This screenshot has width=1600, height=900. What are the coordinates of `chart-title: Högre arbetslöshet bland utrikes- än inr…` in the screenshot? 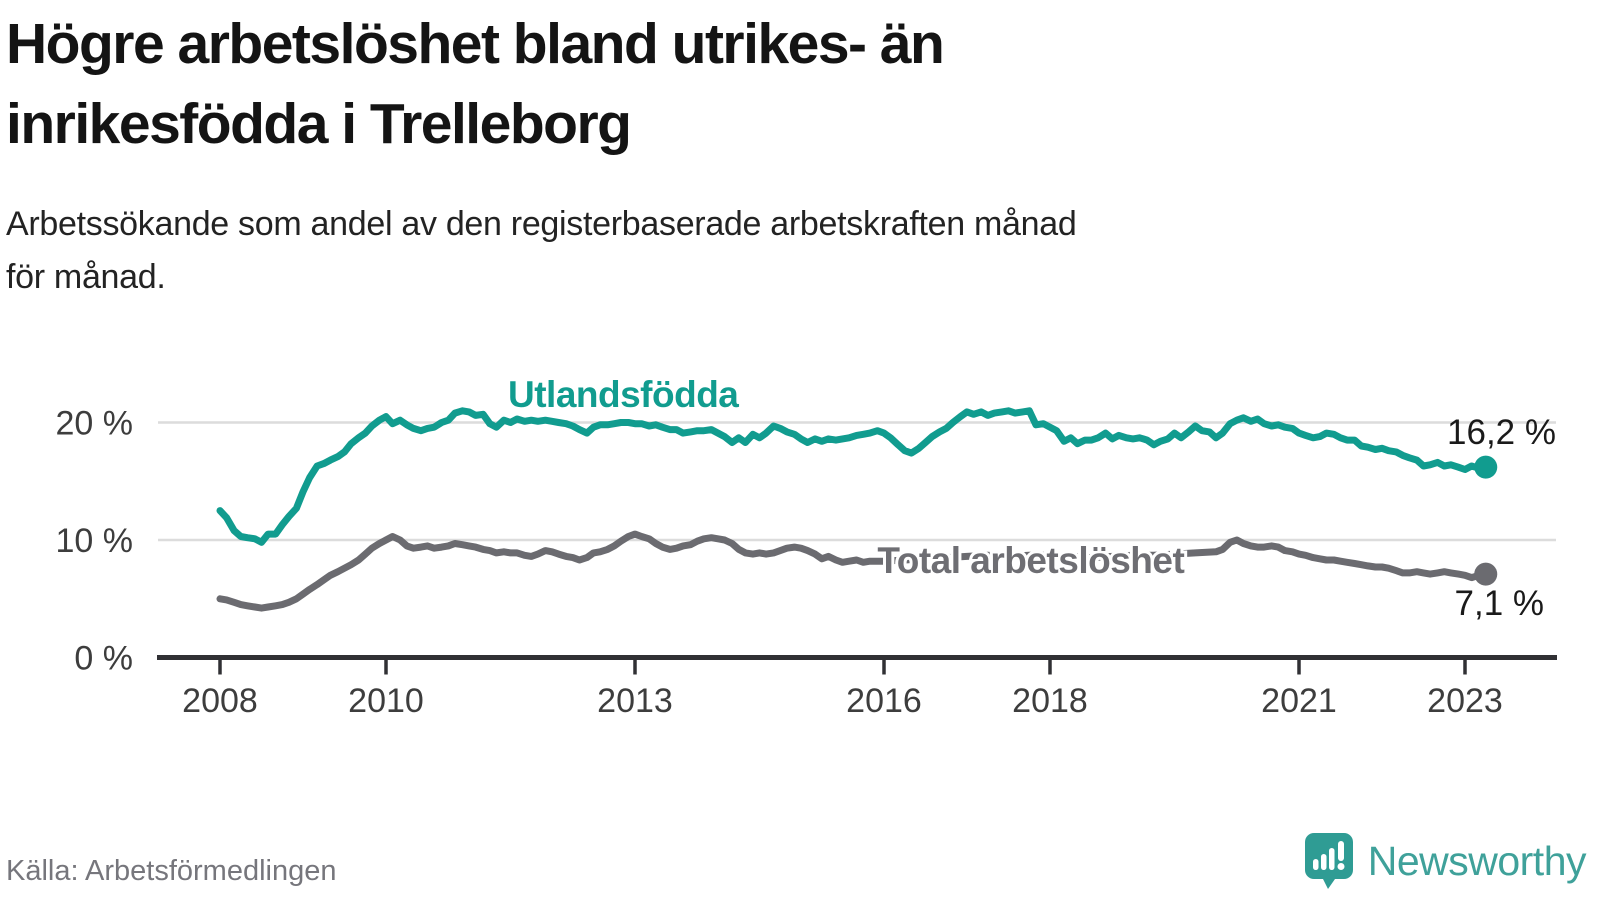 It's located at (475, 84).